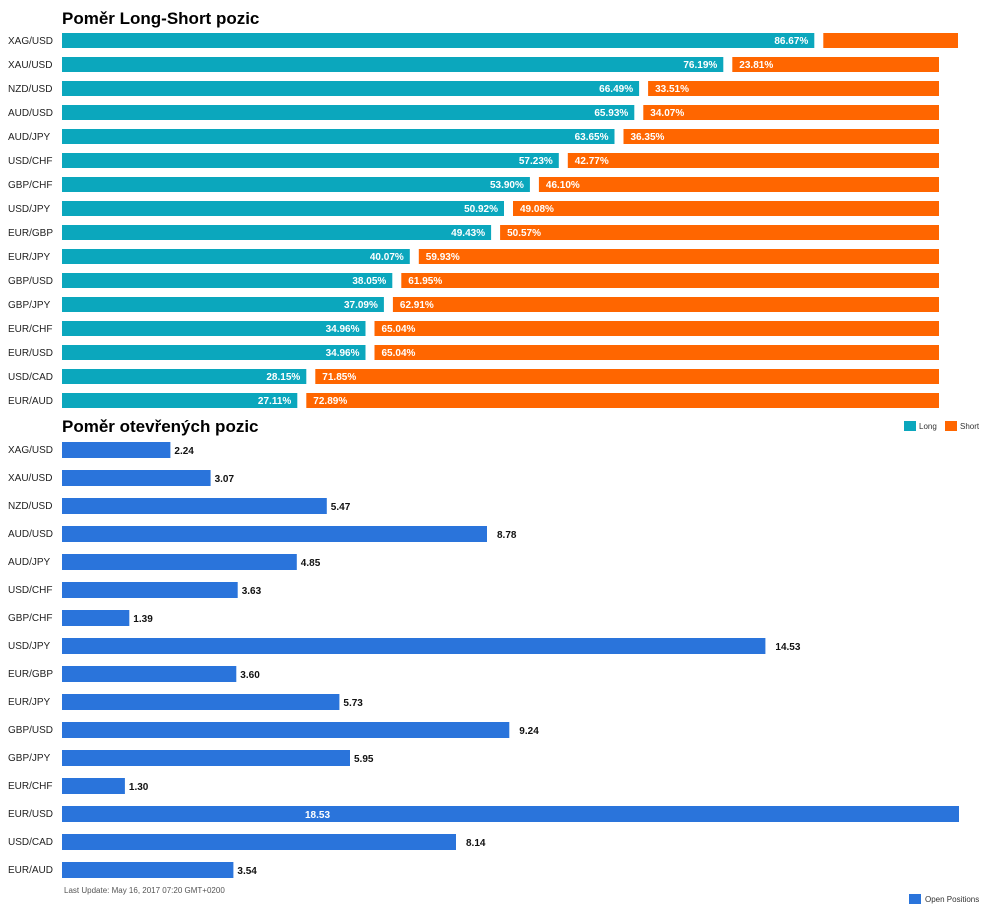 This screenshot has width=986, height=917. I want to click on long-value-label: 49.43%, so click(468, 233).